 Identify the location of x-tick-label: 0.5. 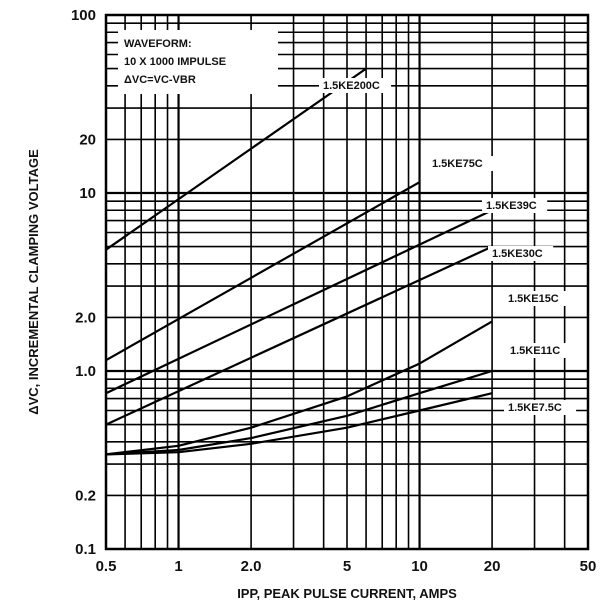
(106, 566).